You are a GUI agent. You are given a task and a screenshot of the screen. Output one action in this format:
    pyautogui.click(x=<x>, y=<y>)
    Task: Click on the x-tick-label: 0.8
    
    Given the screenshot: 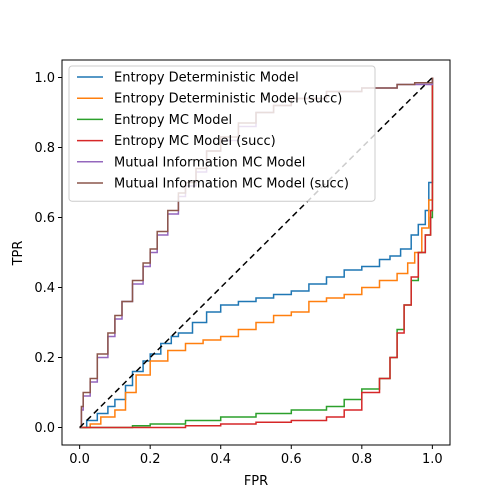 What is the action you would take?
    pyautogui.click(x=361, y=459)
    